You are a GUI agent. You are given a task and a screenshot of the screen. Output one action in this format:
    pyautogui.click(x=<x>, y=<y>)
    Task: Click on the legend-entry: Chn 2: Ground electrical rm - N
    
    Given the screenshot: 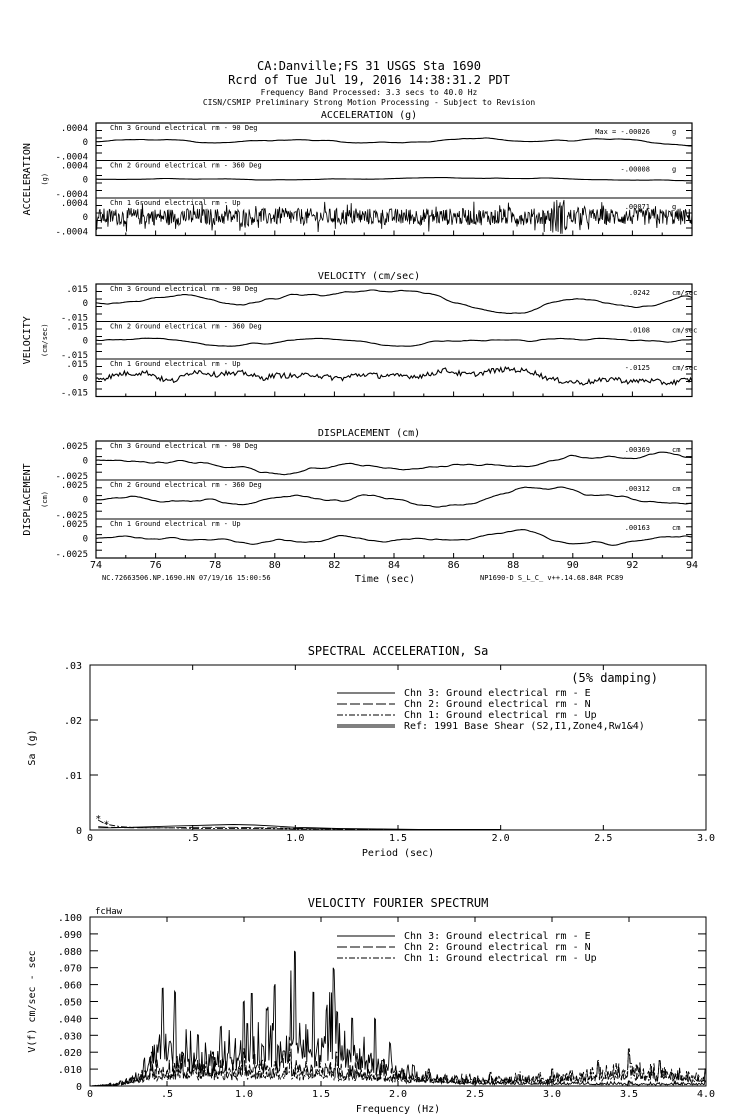 What is the action you would take?
    pyautogui.click(x=497, y=704)
    